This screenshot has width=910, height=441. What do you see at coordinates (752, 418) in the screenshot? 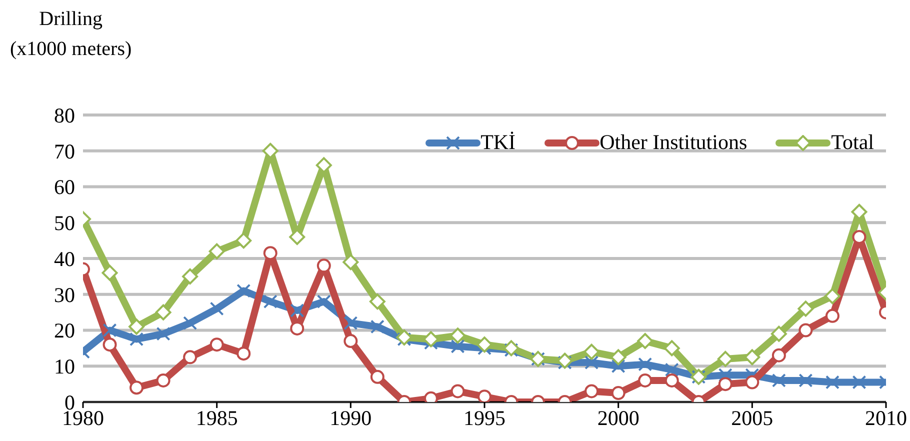
I see `x-tick-label: 2005` at bounding box center [752, 418].